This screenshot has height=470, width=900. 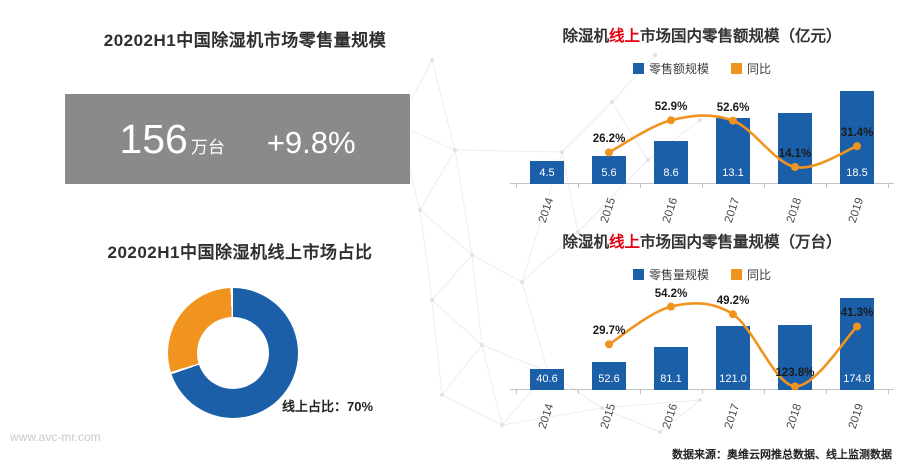 I want to click on revenue-chart-title: 除湿机线上市场国内零售额规模（亿元）, so click(x=702, y=35).